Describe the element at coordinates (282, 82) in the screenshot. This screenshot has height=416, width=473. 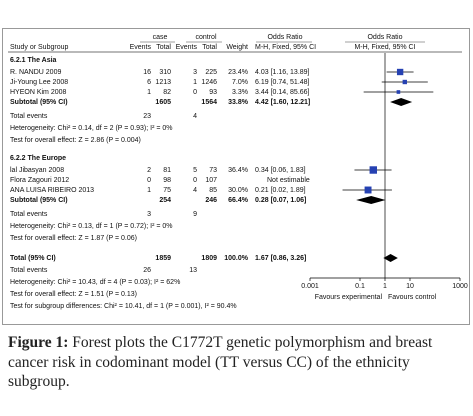
I see `study-ci: 6.19 [0.74, 51.48]` at that location.